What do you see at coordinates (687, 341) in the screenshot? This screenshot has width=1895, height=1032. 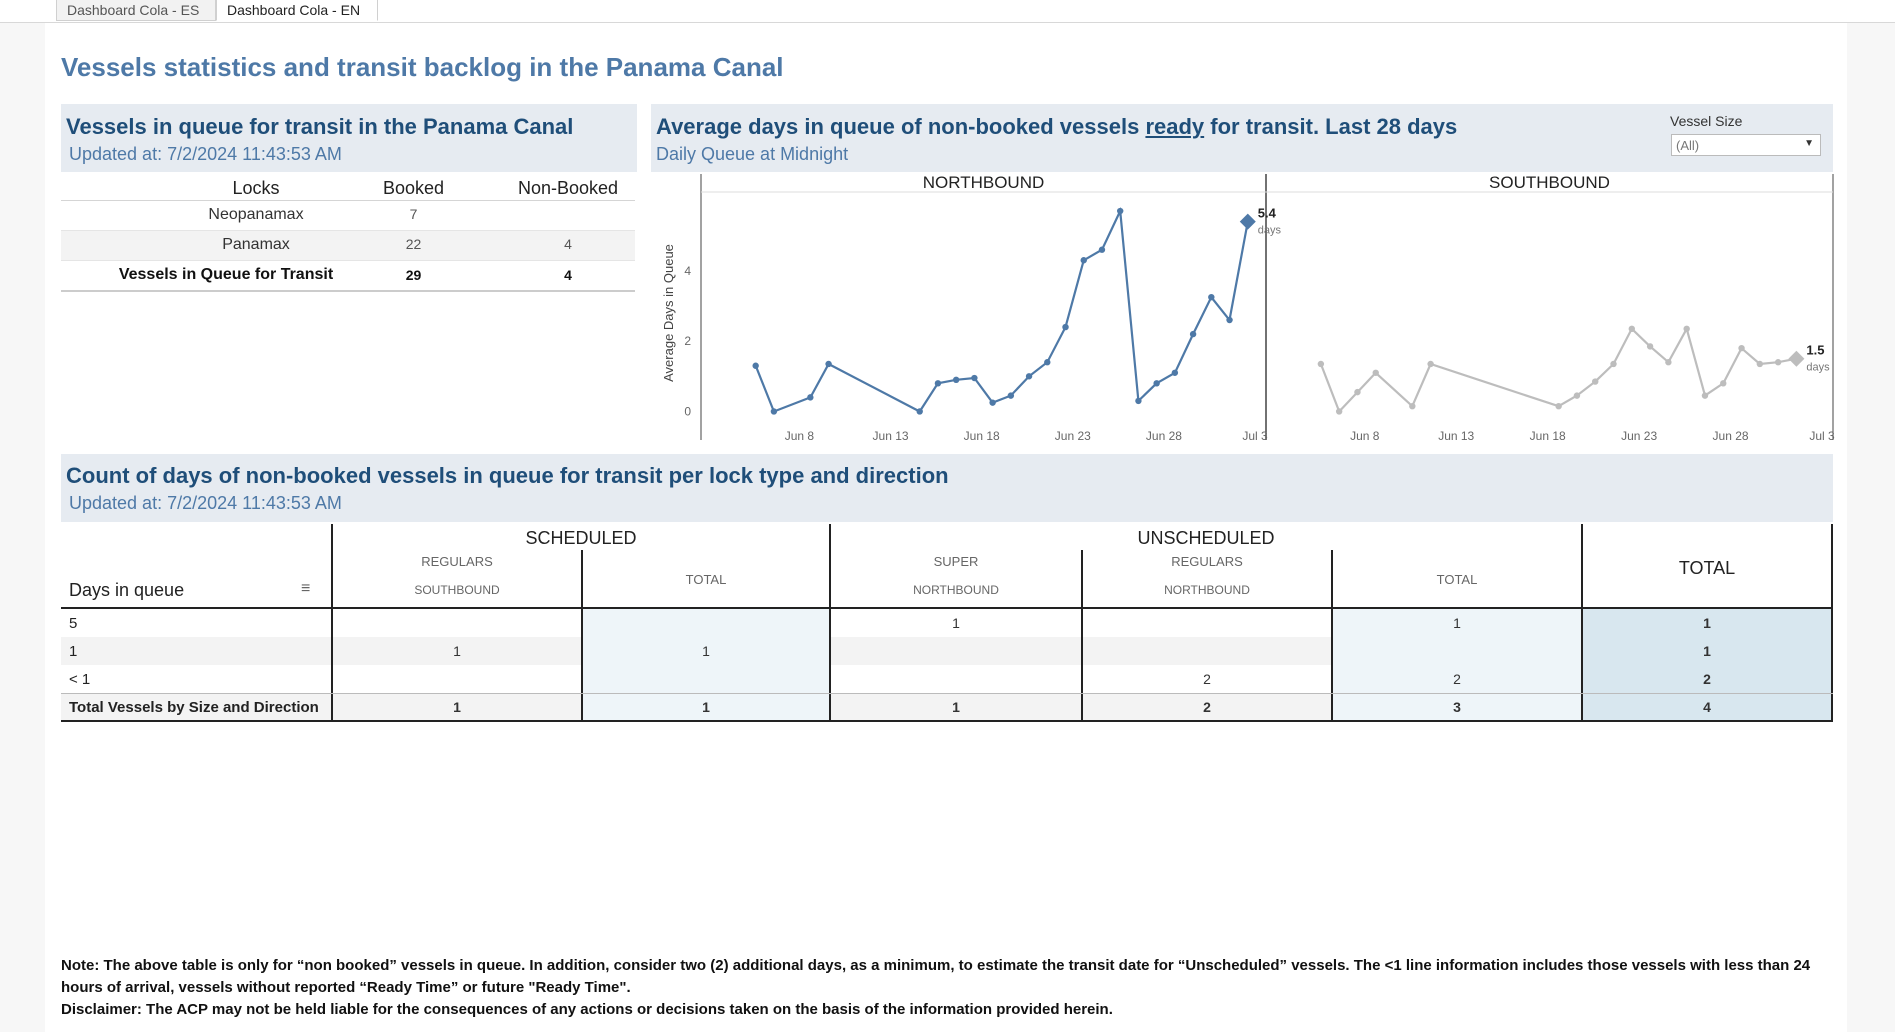 I see `y-tick-label: 2` at bounding box center [687, 341].